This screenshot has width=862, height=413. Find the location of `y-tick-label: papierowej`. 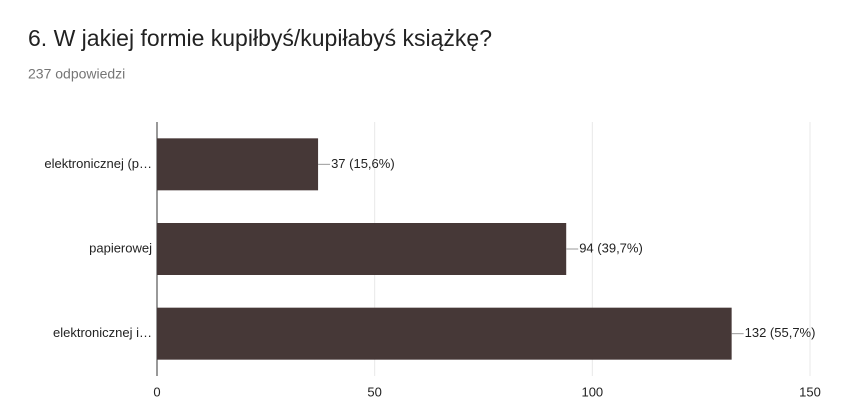

y-tick-label: papierowej is located at coordinates (120, 247).